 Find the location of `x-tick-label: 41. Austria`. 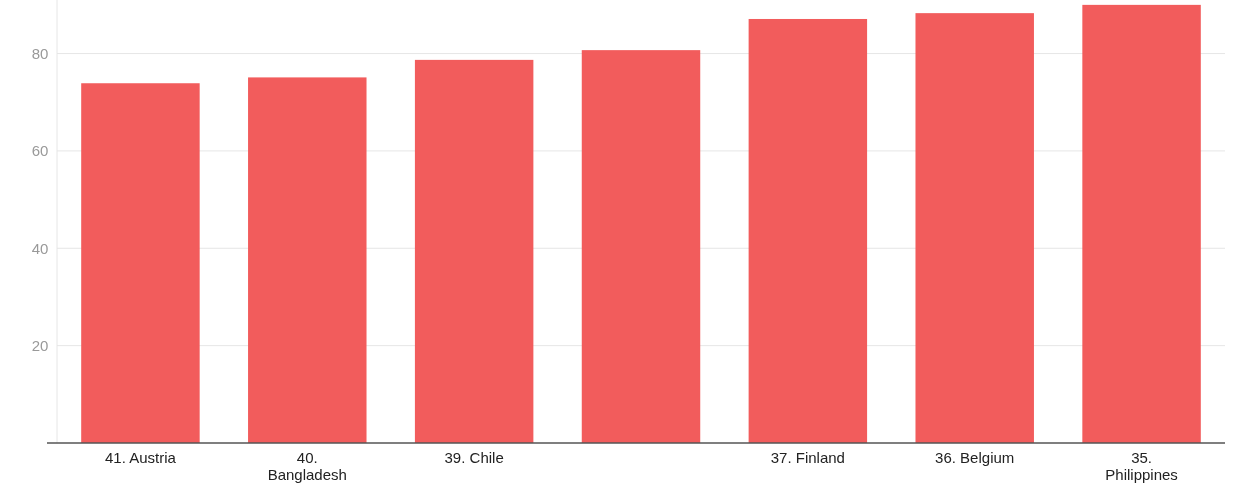

x-tick-label: 41. Austria is located at coordinates (140, 457).